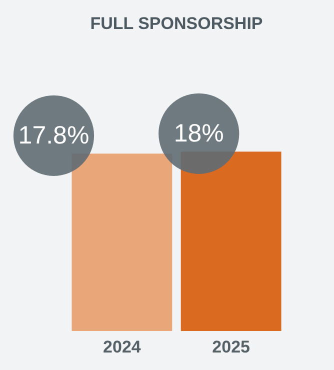 This screenshot has height=370, width=334. Describe the element at coordinates (199, 134) in the screenshot. I see `data-label: 18%` at that location.